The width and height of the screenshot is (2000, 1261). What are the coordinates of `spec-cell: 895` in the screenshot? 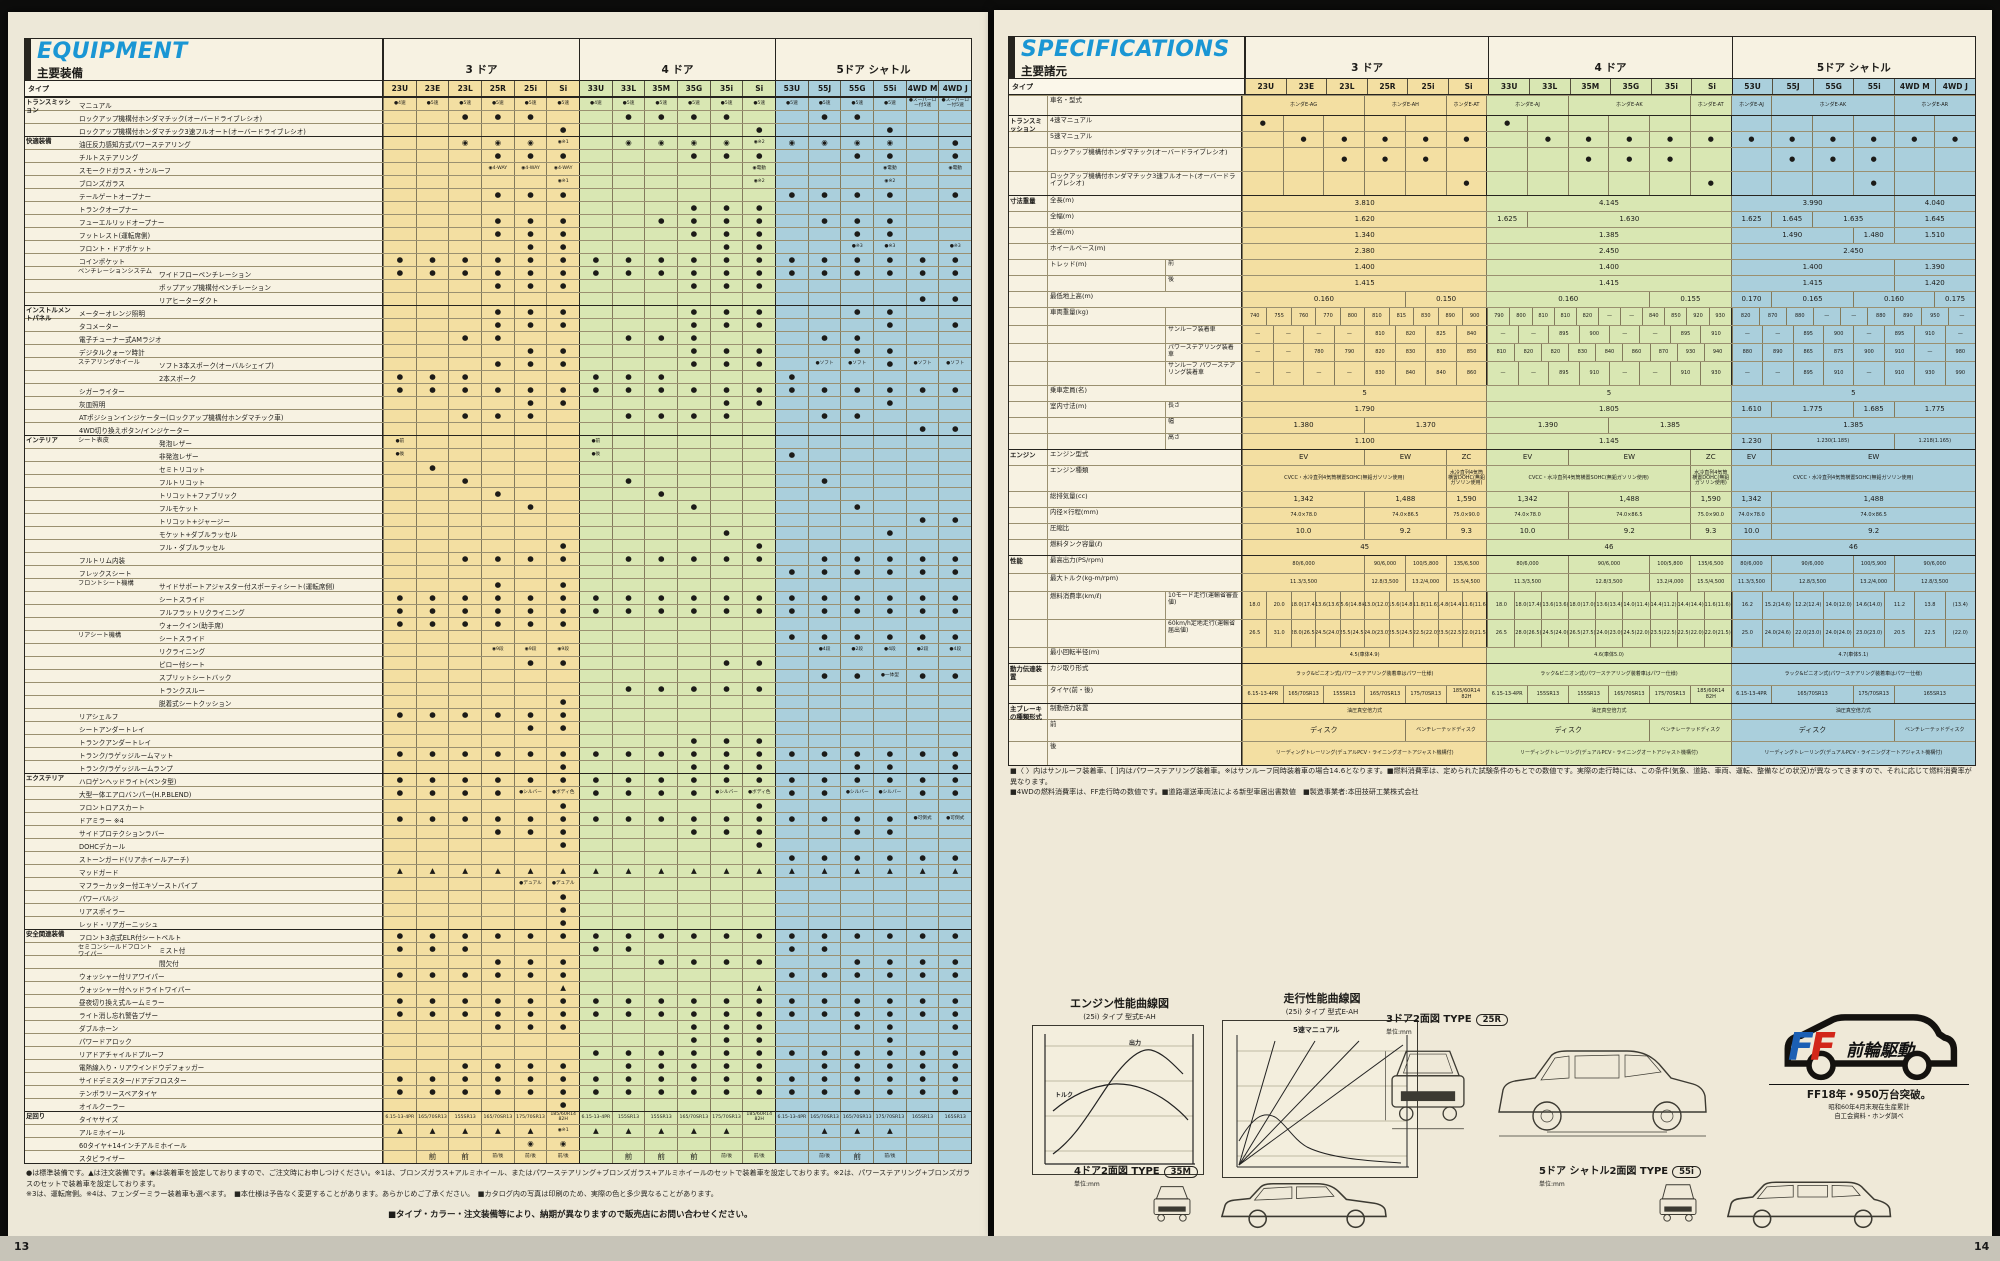 It's located at (1898, 334).